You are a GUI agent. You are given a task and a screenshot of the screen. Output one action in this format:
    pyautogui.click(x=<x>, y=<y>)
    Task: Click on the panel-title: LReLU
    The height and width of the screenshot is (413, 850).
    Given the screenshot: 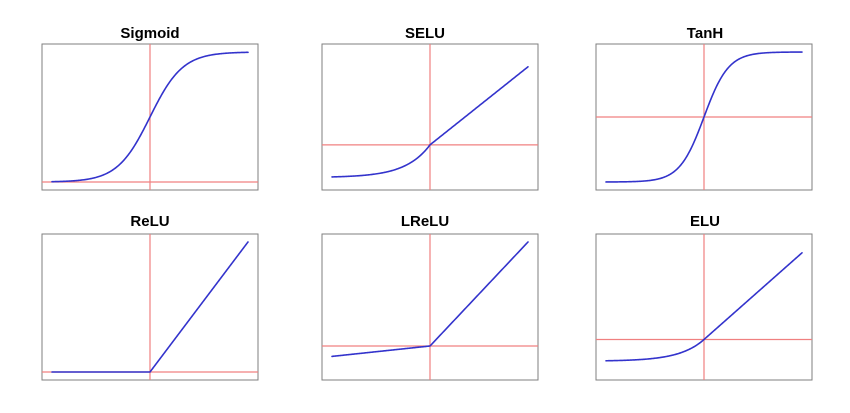 What is the action you would take?
    pyautogui.click(x=425, y=221)
    